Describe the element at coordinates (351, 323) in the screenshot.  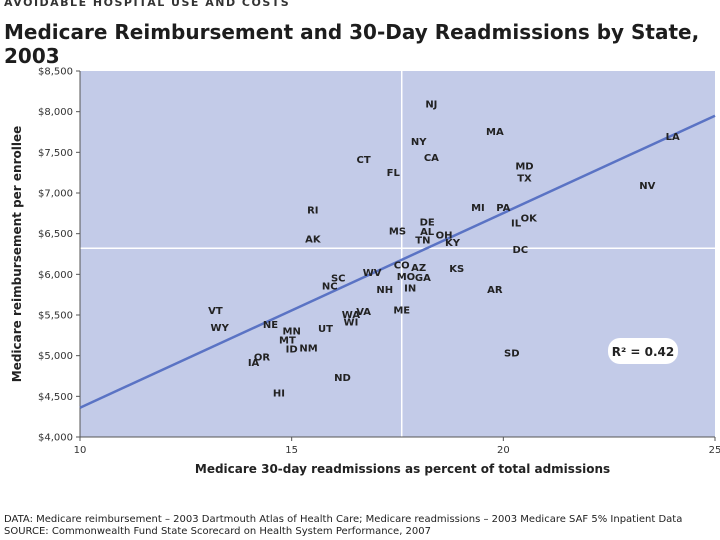
I see `data-point-label-wi: WI` at that location.